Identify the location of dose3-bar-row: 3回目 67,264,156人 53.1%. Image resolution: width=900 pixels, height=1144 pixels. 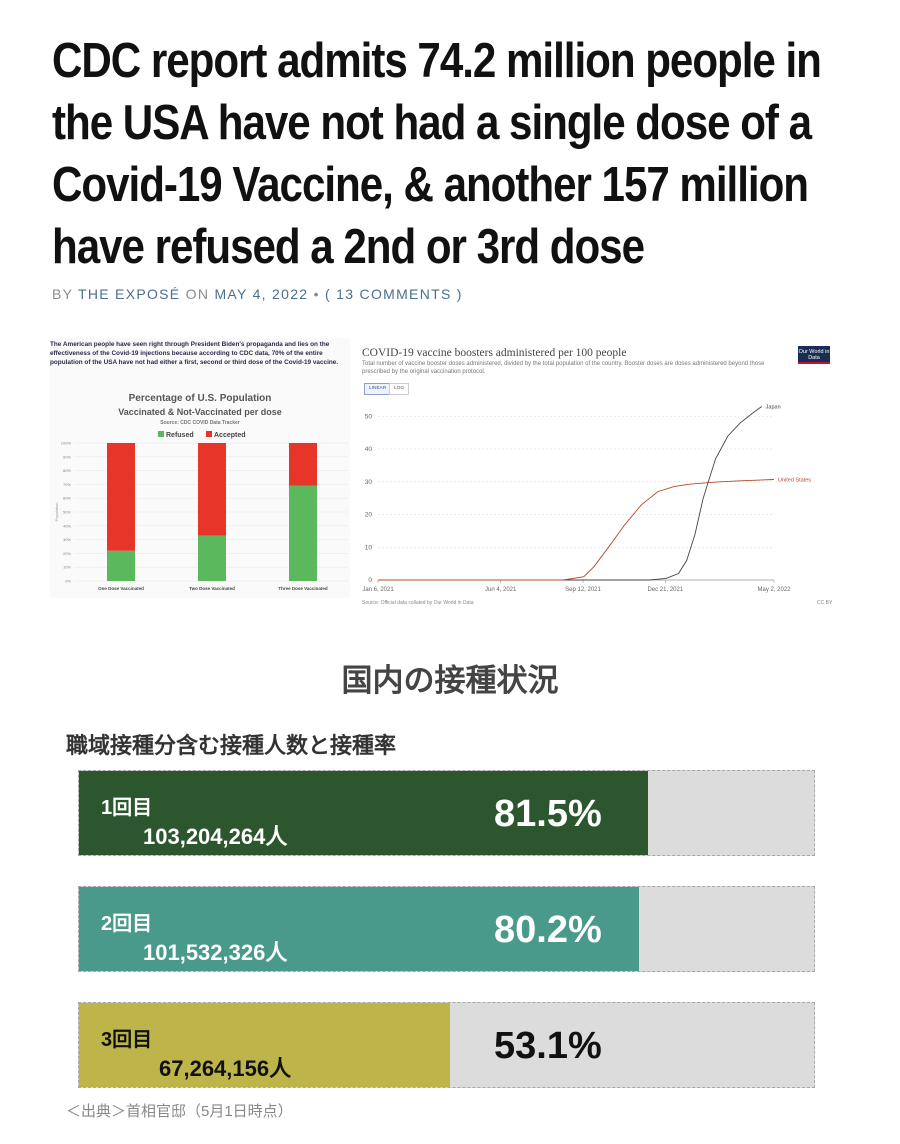
(446, 1045).